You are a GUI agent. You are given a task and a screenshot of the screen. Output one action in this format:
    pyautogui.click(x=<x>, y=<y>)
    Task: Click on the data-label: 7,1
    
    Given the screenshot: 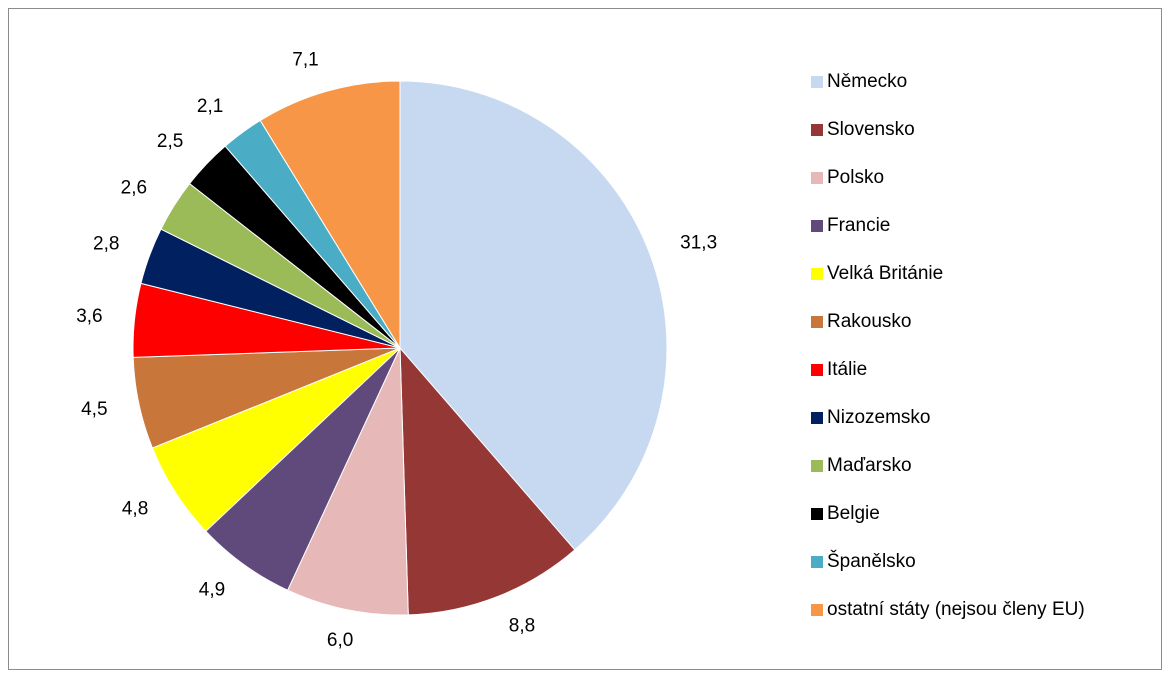 What is the action you would take?
    pyautogui.click(x=305, y=59)
    